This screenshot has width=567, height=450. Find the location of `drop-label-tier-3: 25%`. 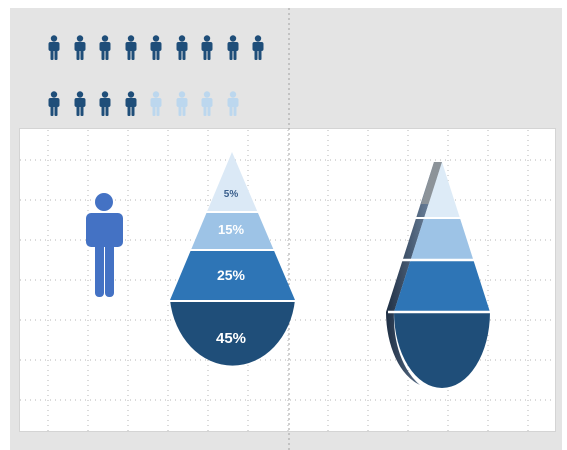

drop-label-tier-3: 25% is located at coordinates (231, 275).